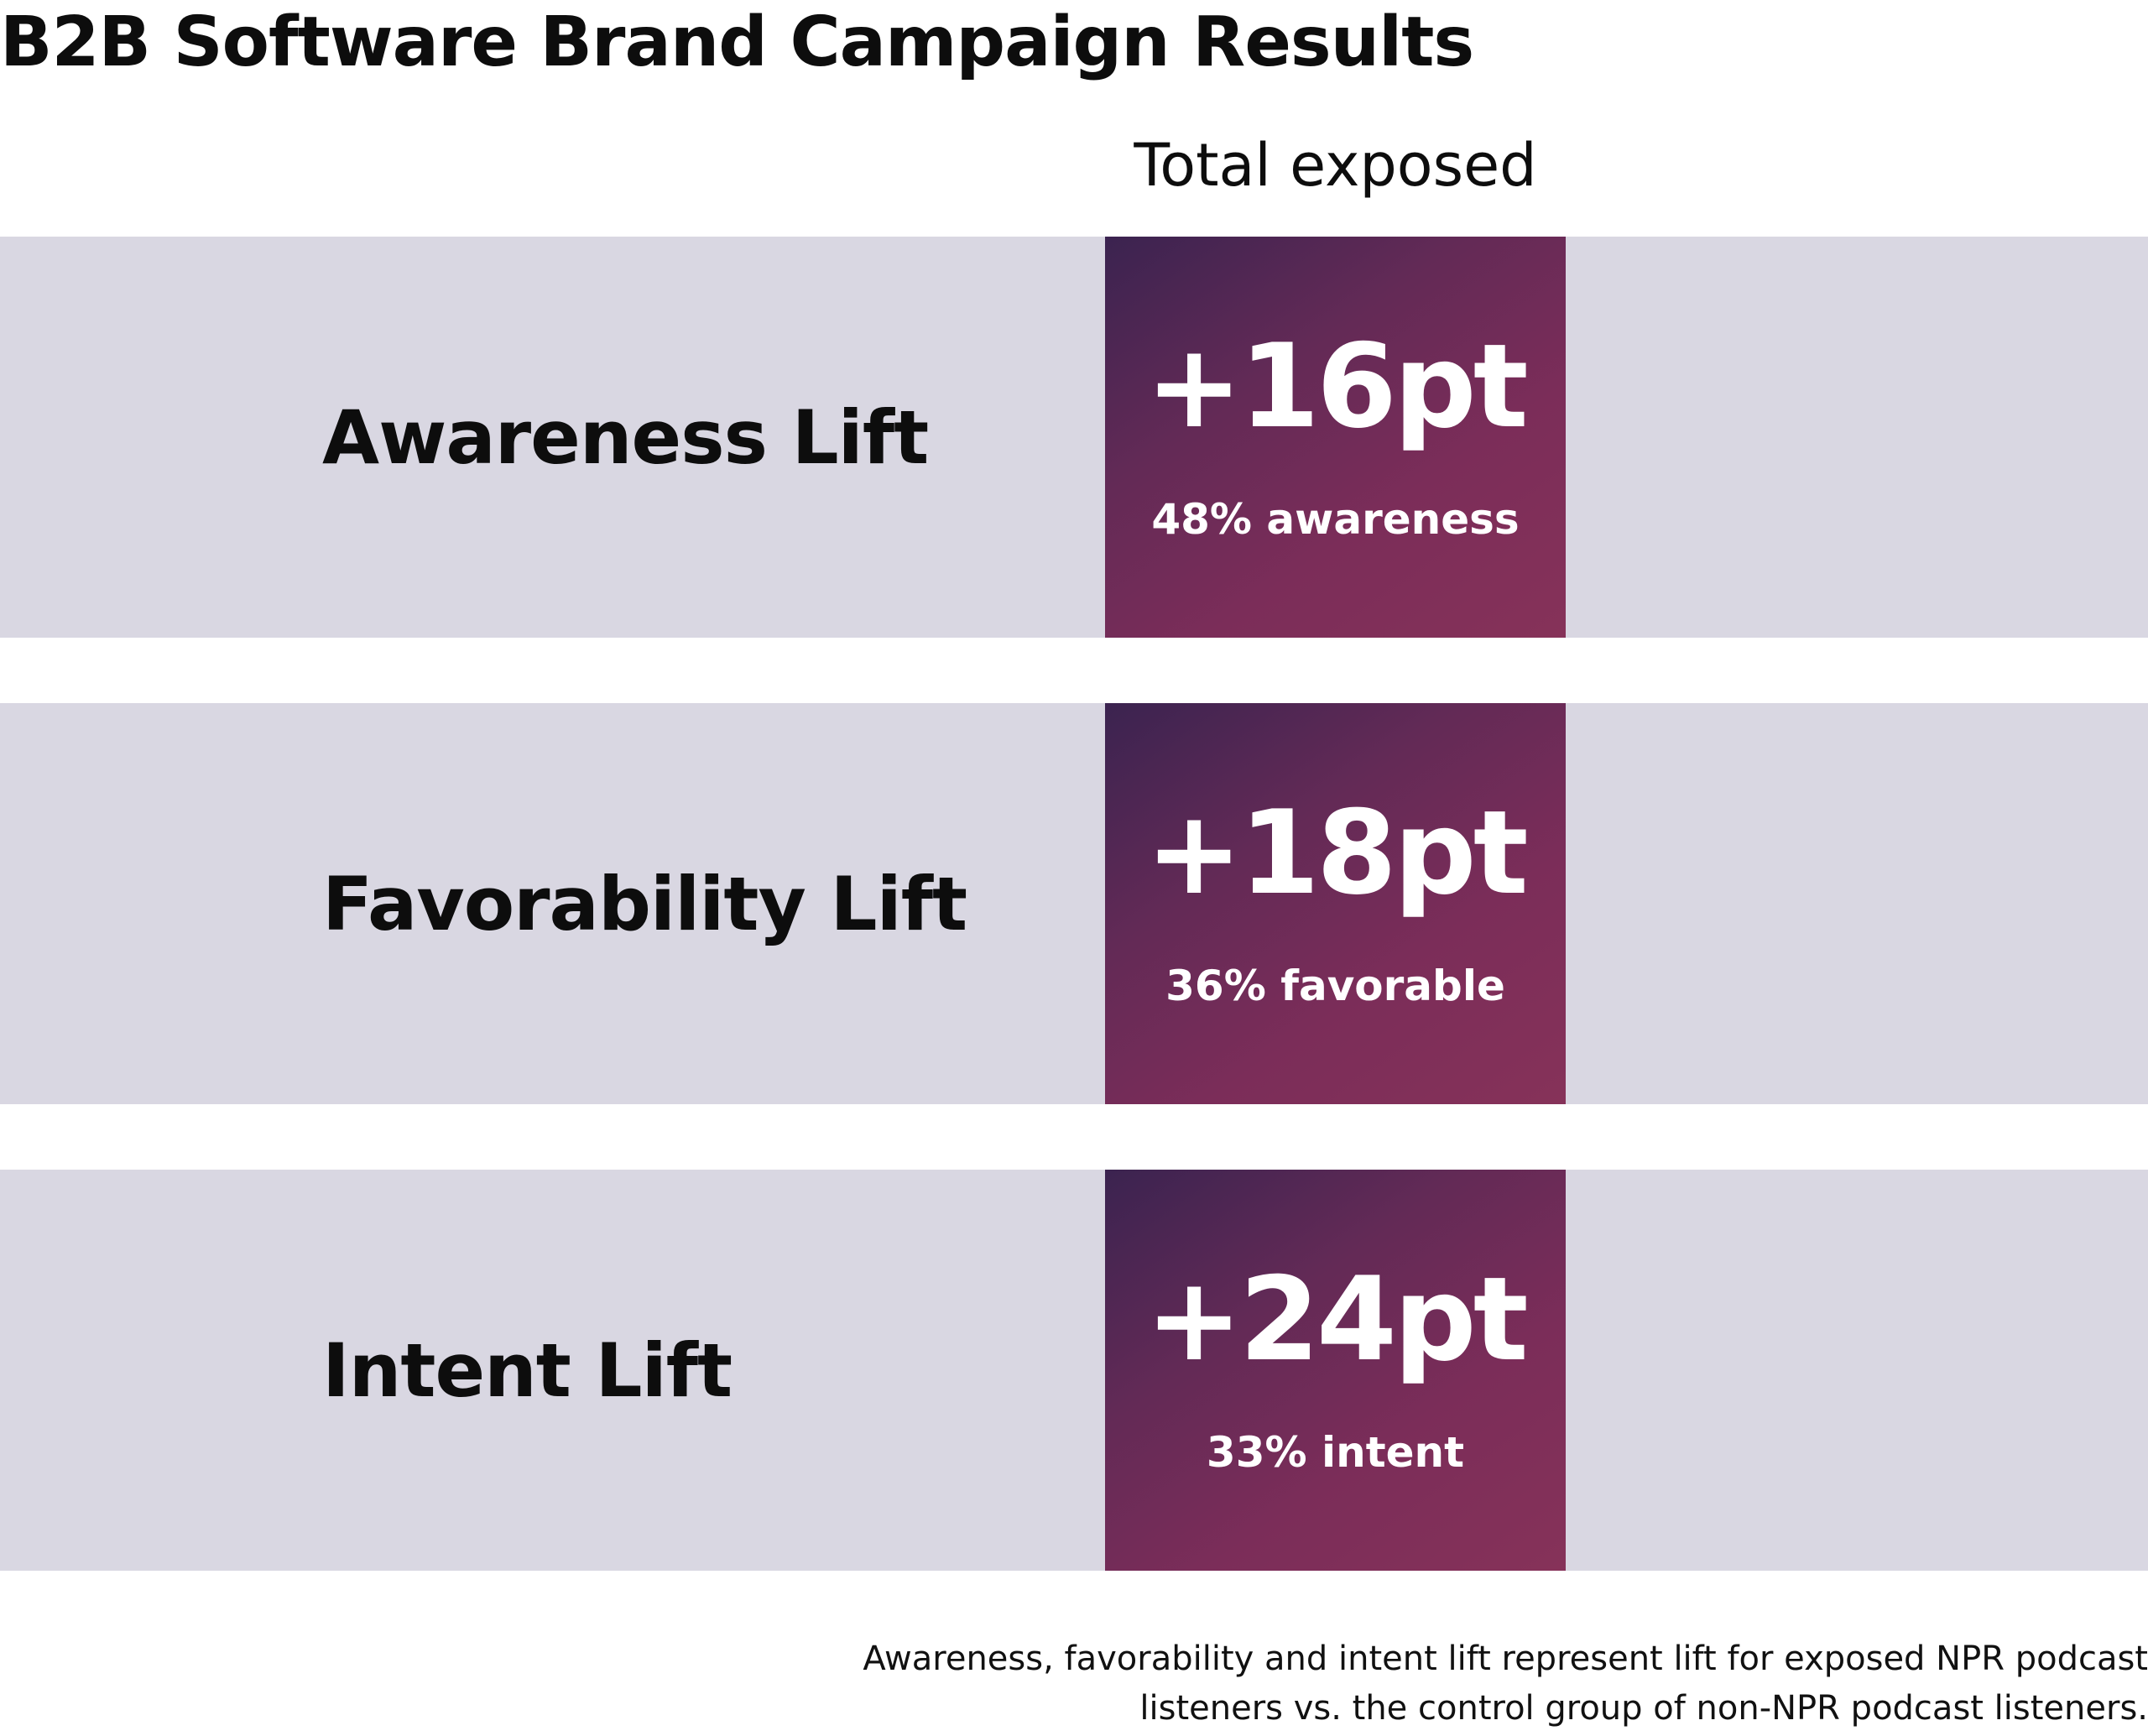 This screenshot has height=1736, width=2148. Describe the element at coordinates (528, 1371) in the screenshot. I see `row-label-intent: Intent Lift` at that location.